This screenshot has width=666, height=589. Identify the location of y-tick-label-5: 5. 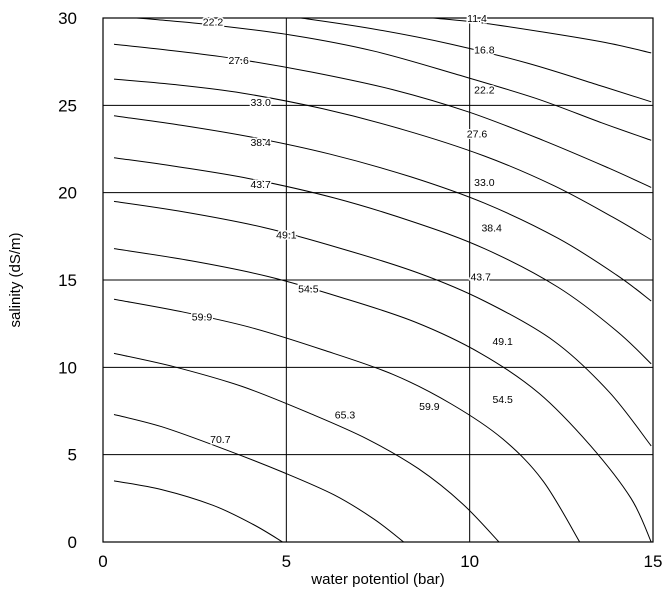
(72, 455).